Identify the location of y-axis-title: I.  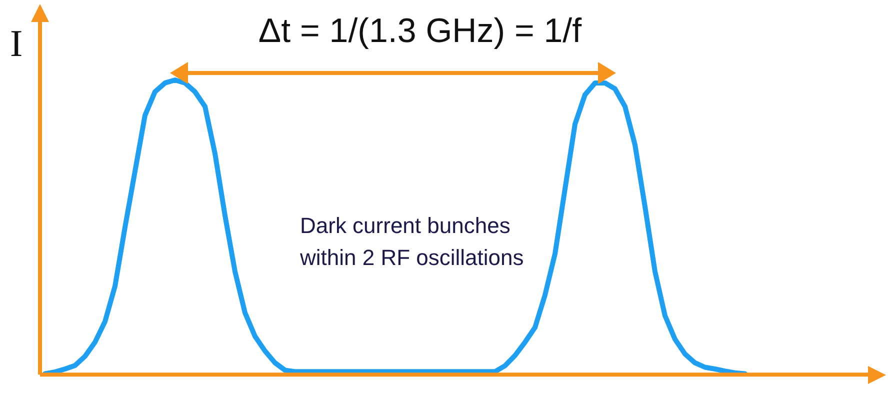
(16, 44).